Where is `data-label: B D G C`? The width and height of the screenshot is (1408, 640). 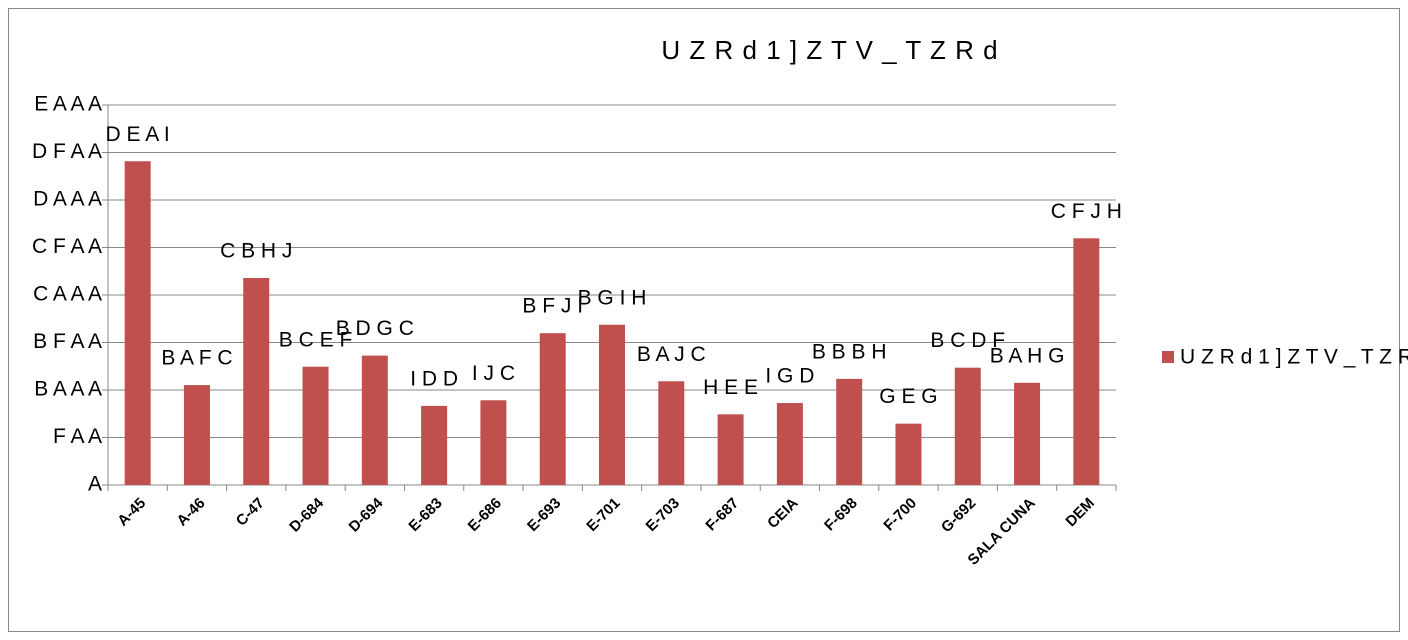 data-label: B D G C is located at coordinates (375, 328).